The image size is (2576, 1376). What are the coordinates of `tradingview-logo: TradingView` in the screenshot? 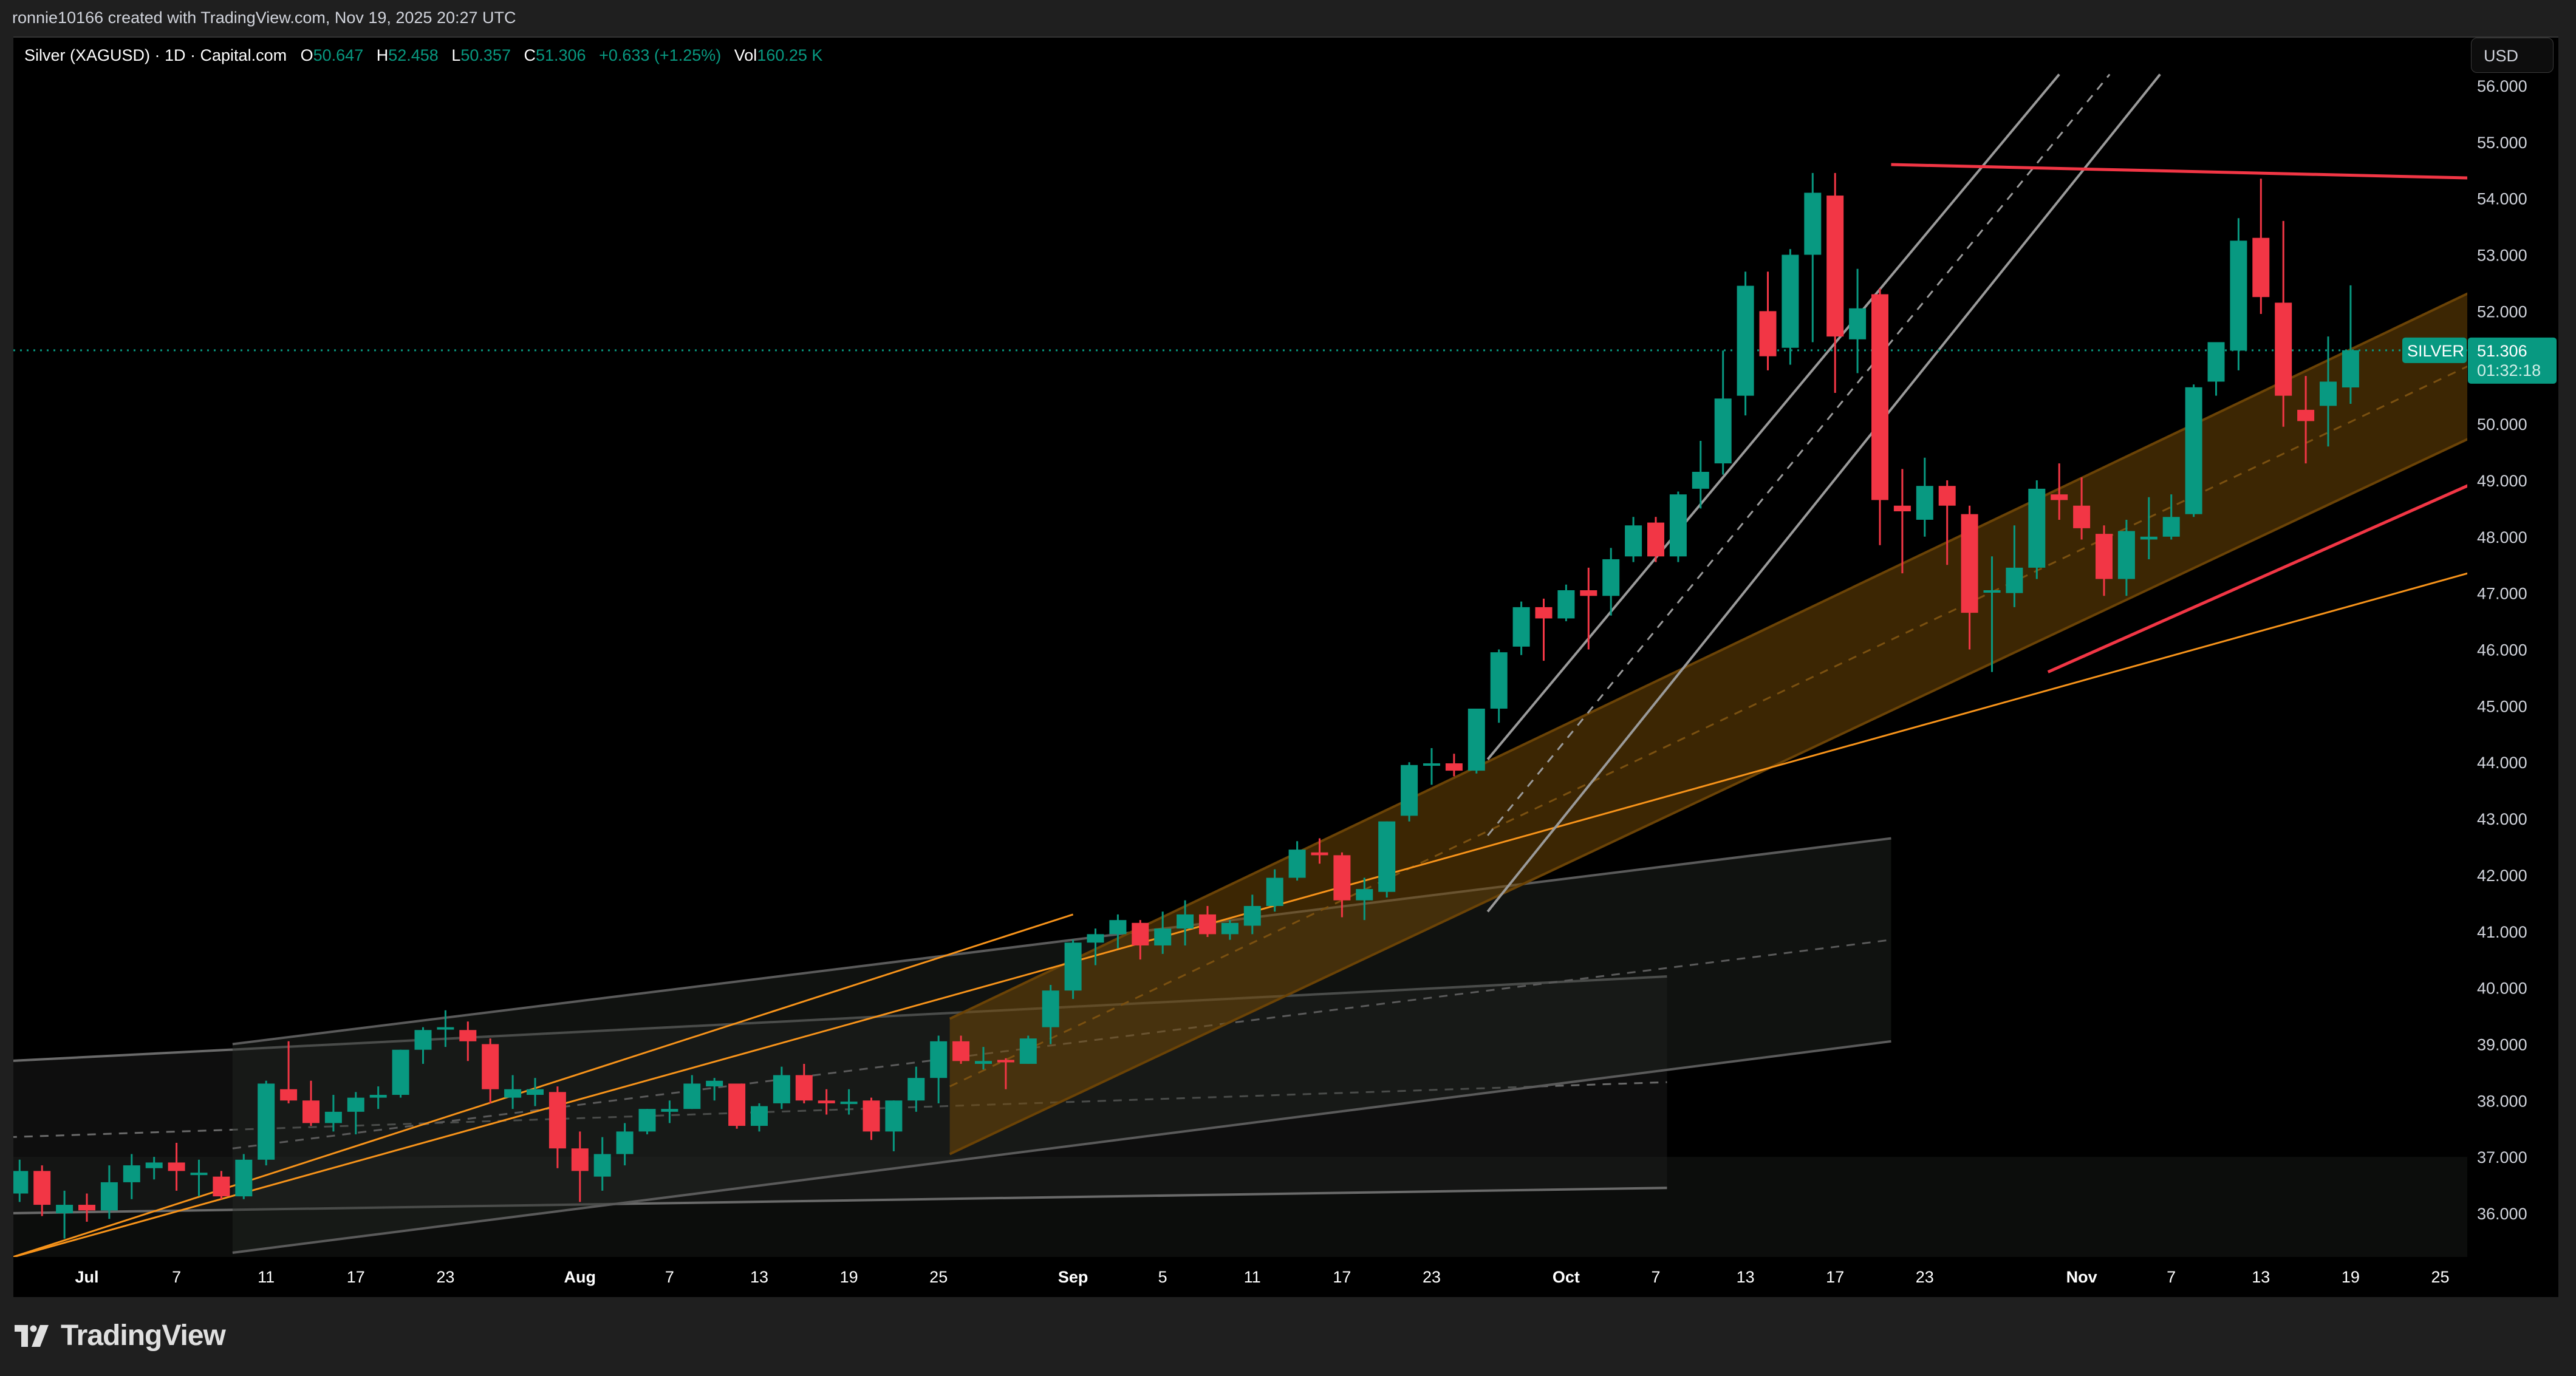 It's located at (120, 1335).